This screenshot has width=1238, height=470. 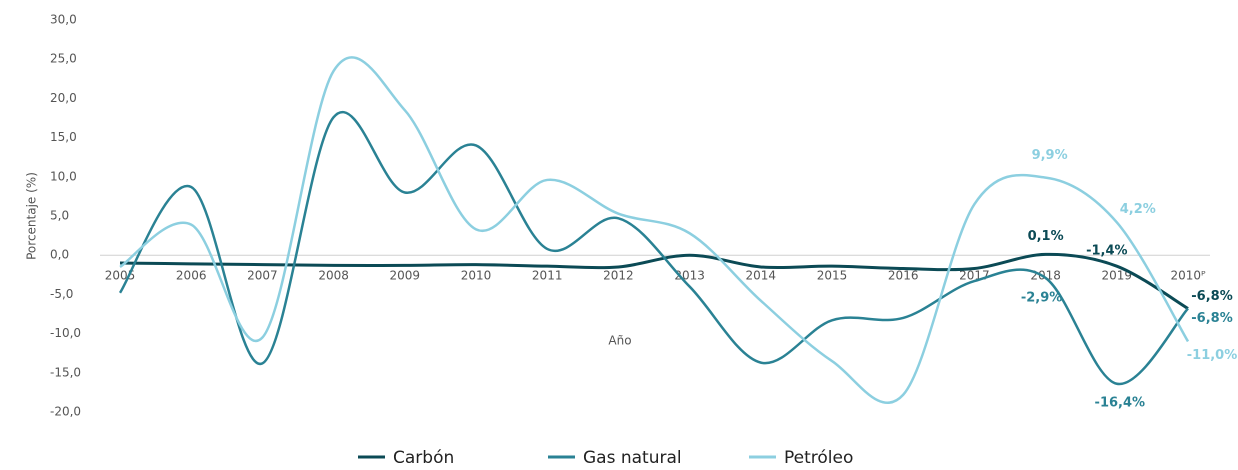 I want to click on legend-label: Petróleo, so click(x=818, y=458).